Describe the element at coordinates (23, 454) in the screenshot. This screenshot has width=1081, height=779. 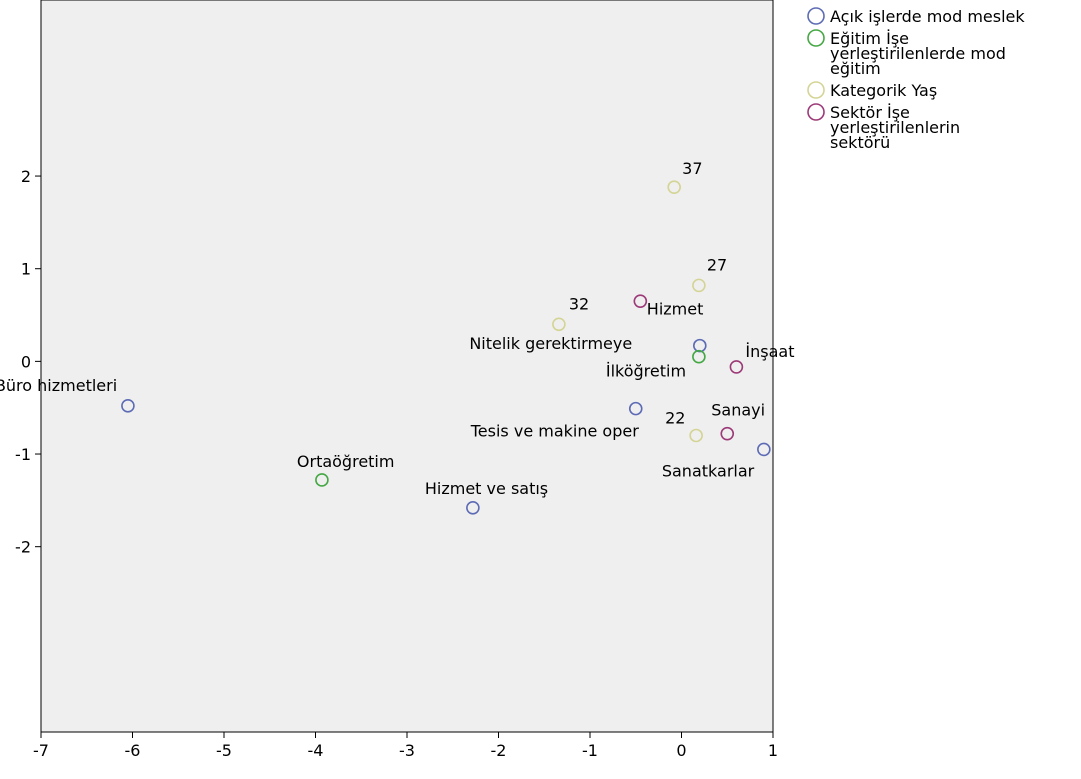
I see `y-tick-label: -1` at that location.